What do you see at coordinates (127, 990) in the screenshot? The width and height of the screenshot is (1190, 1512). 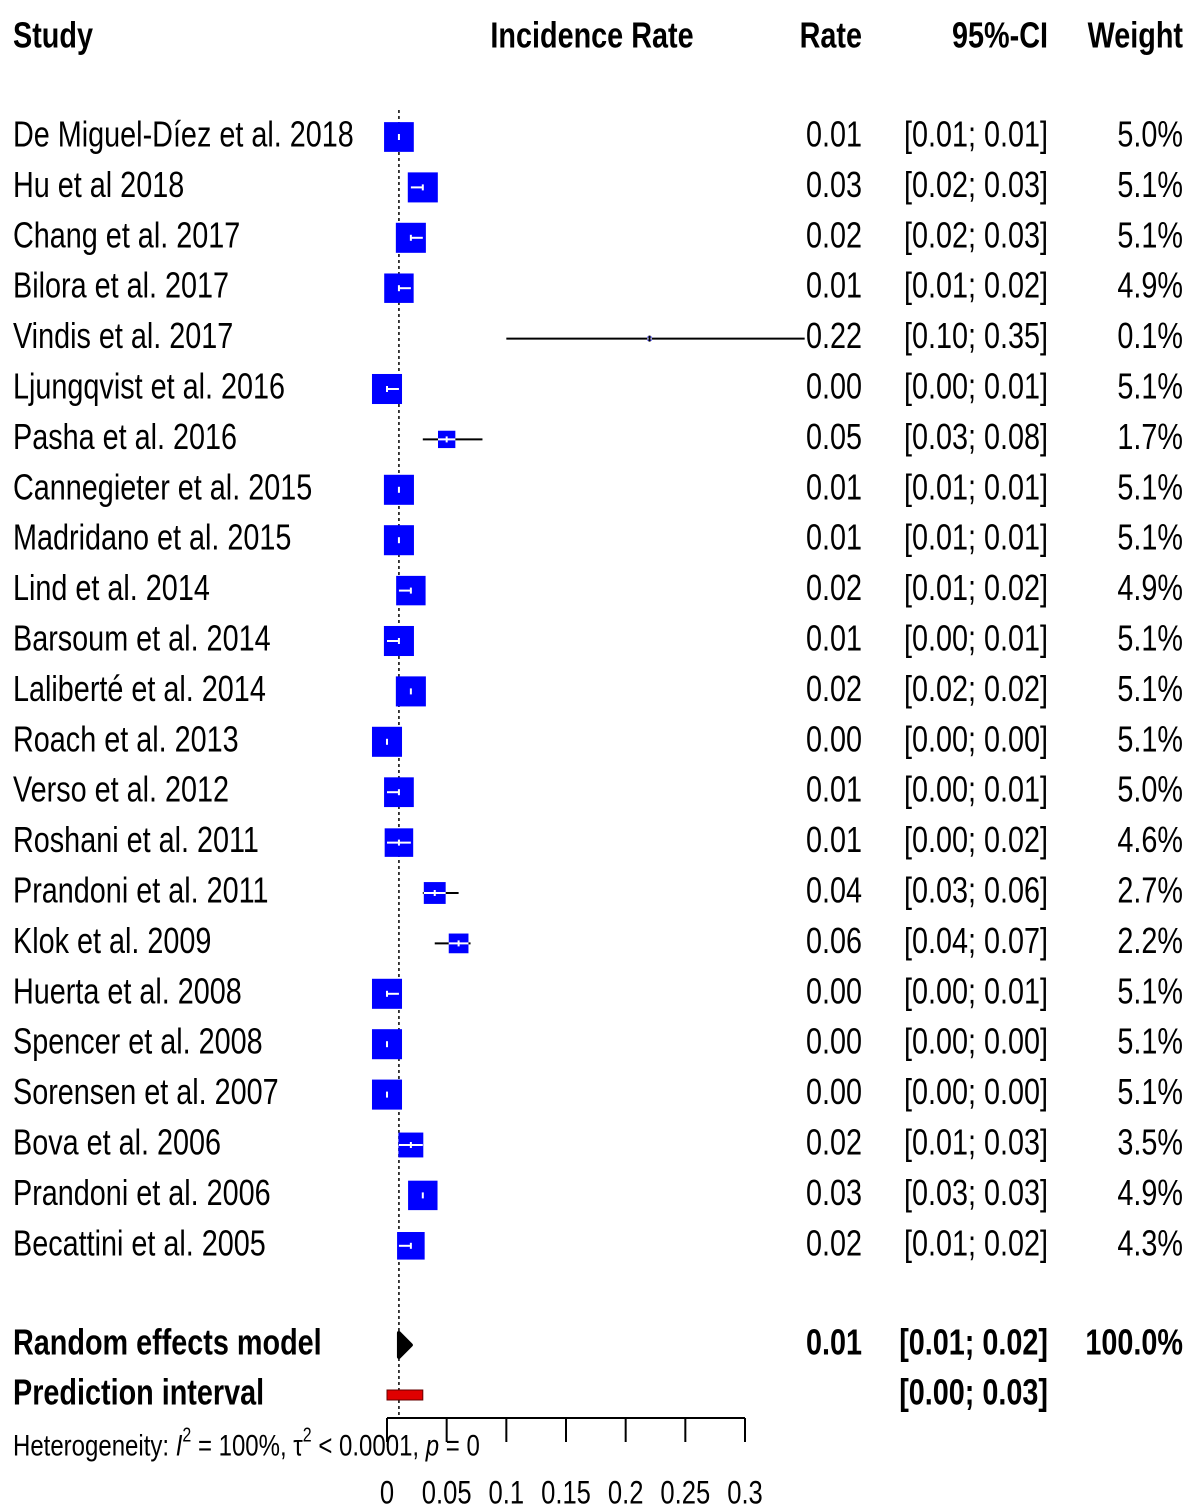 I see `study-name: Huerta et al. 2008` at bounding box center [127, 990].